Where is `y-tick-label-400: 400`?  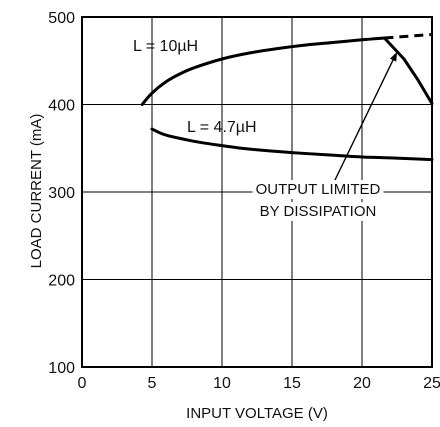 y-tick-label-400: 400 is located at coordinates (61, 106).